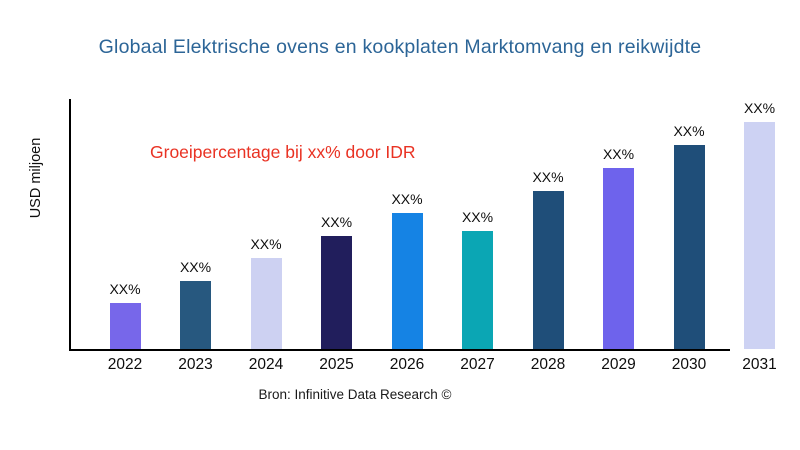  What do you see at coordinates (477, 217) in the screenshot?
I see `bar-value-label-2027: XX%` at bounding box center [477, 217].